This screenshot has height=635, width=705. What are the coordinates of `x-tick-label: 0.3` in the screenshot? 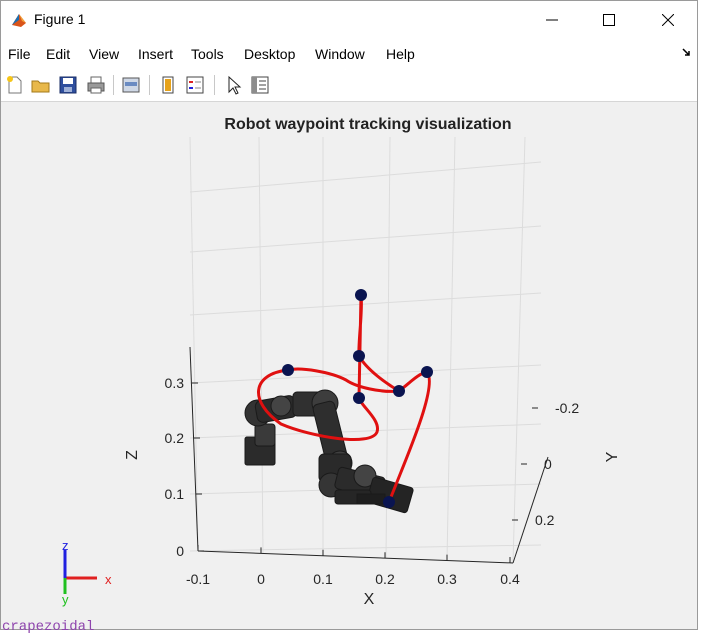 It's located at (447, 579).